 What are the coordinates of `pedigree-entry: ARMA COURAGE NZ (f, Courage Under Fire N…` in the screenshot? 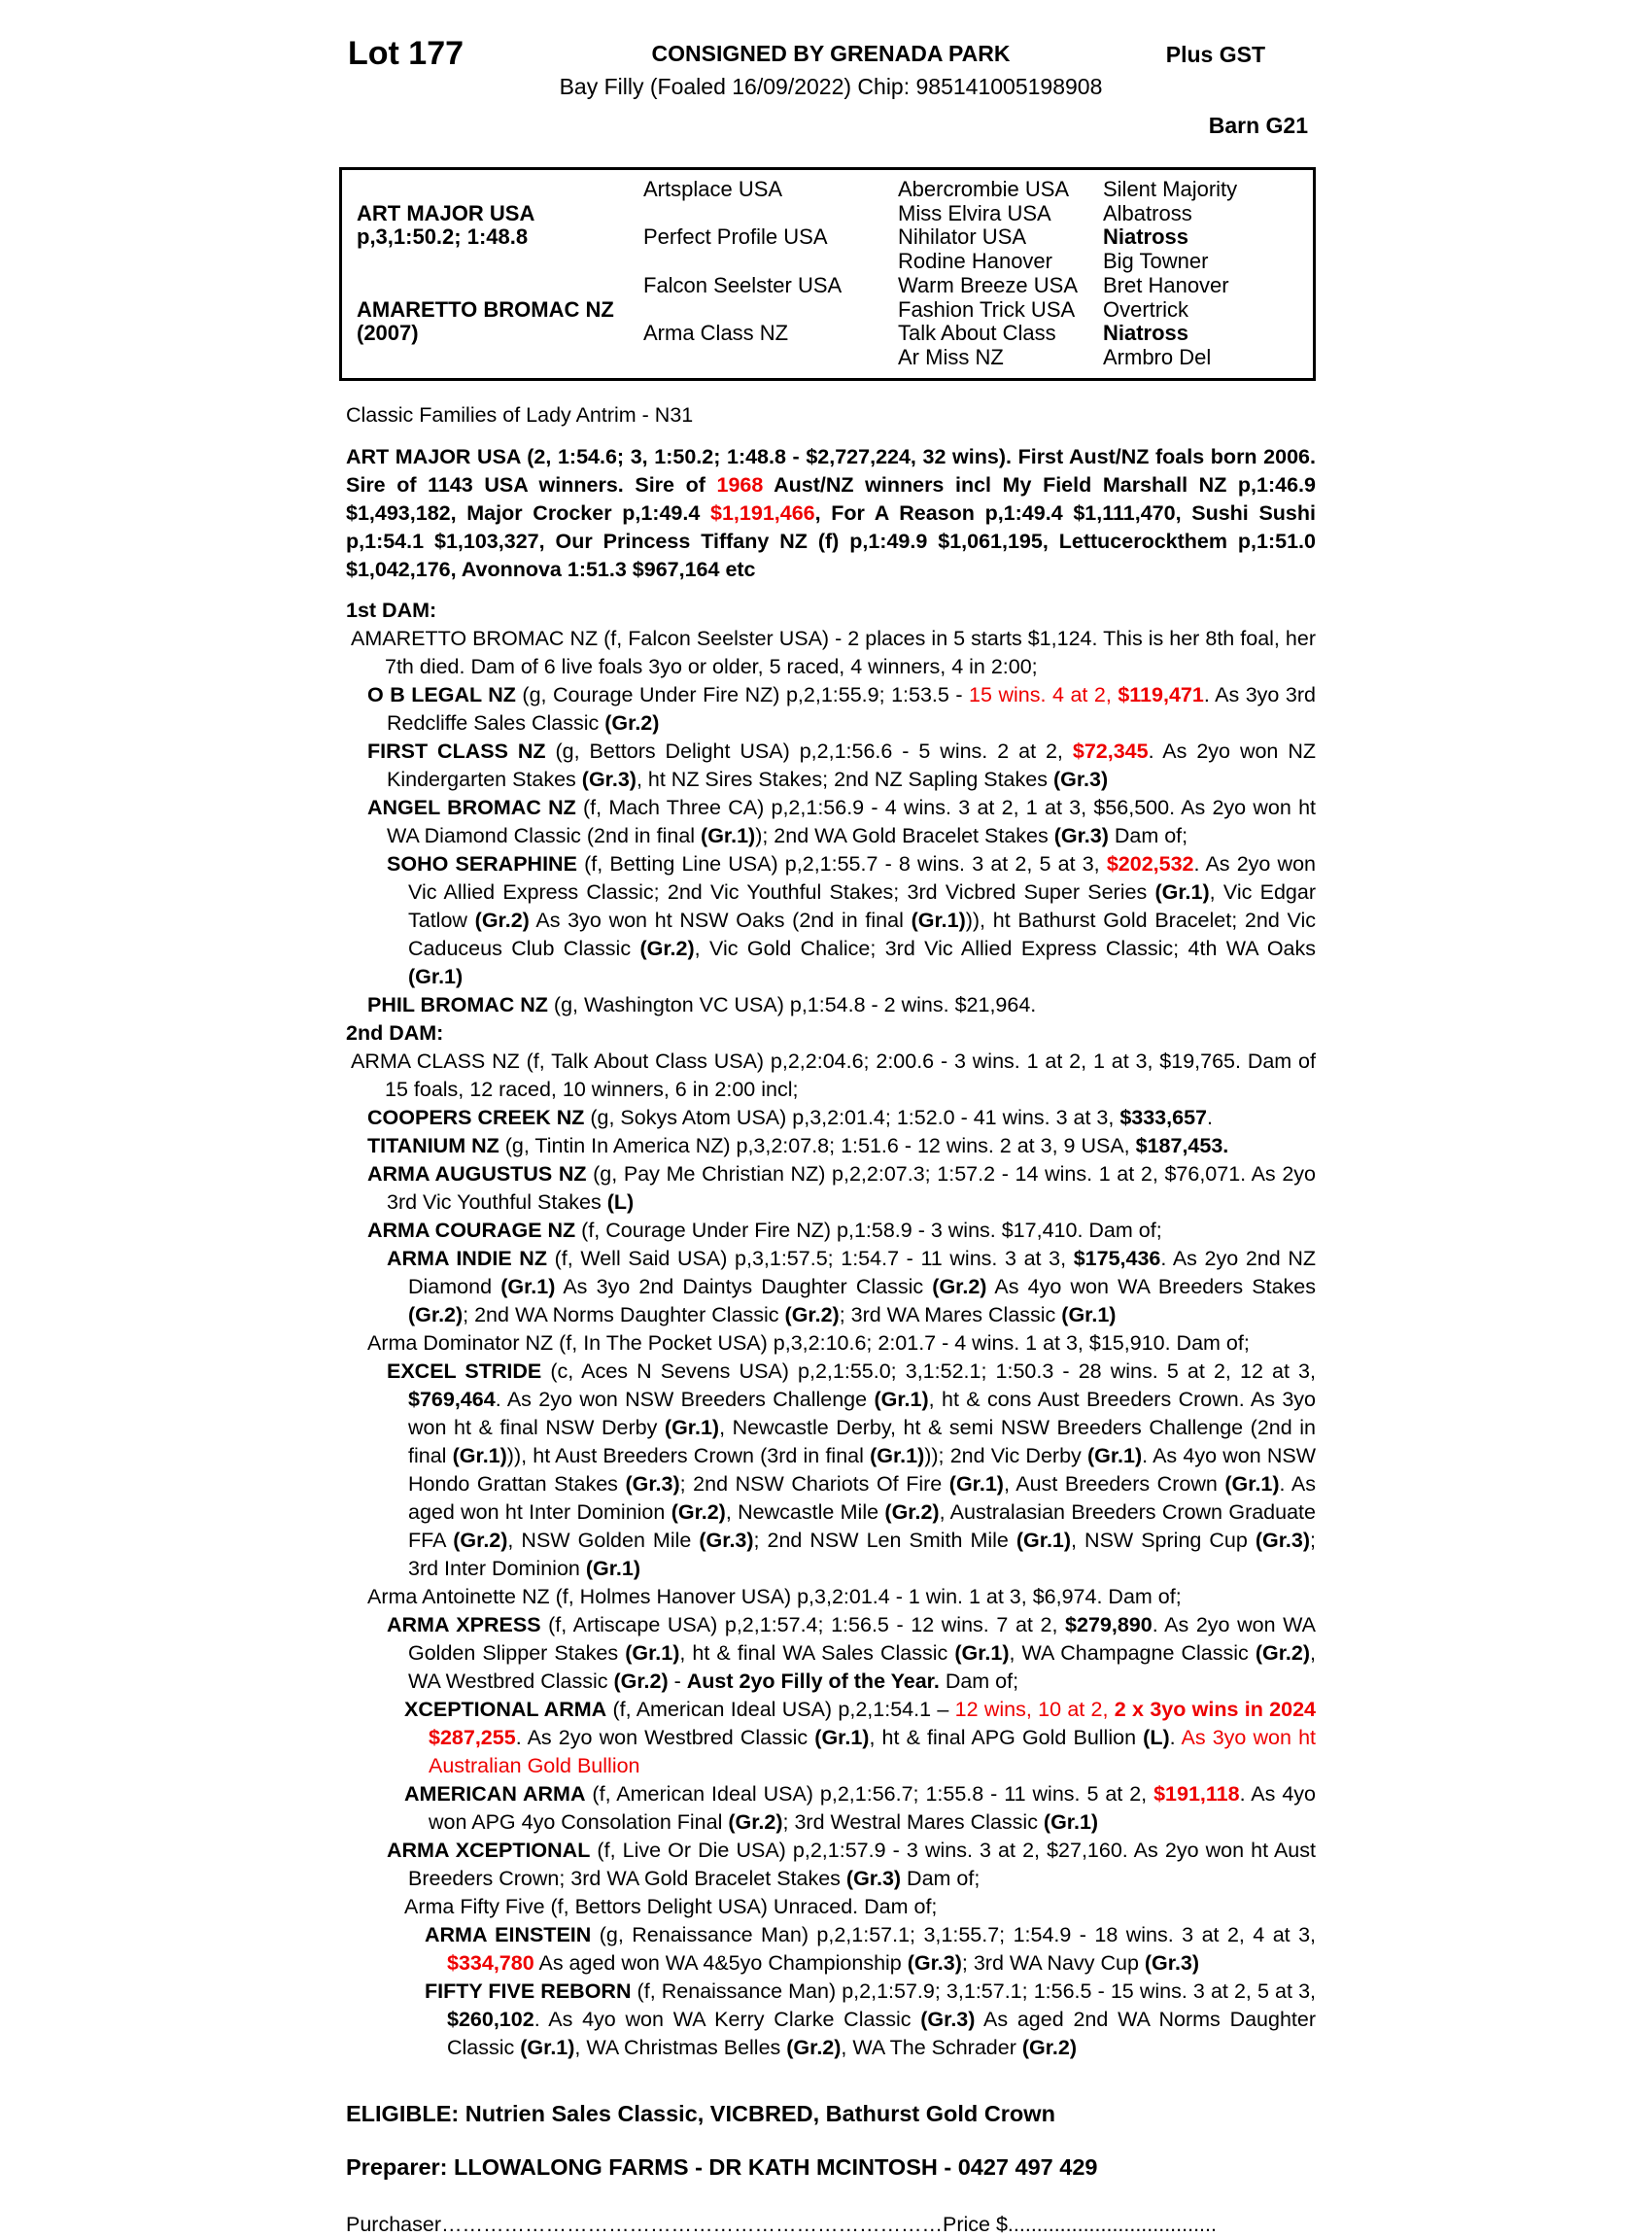 It's located at (765, 1230).